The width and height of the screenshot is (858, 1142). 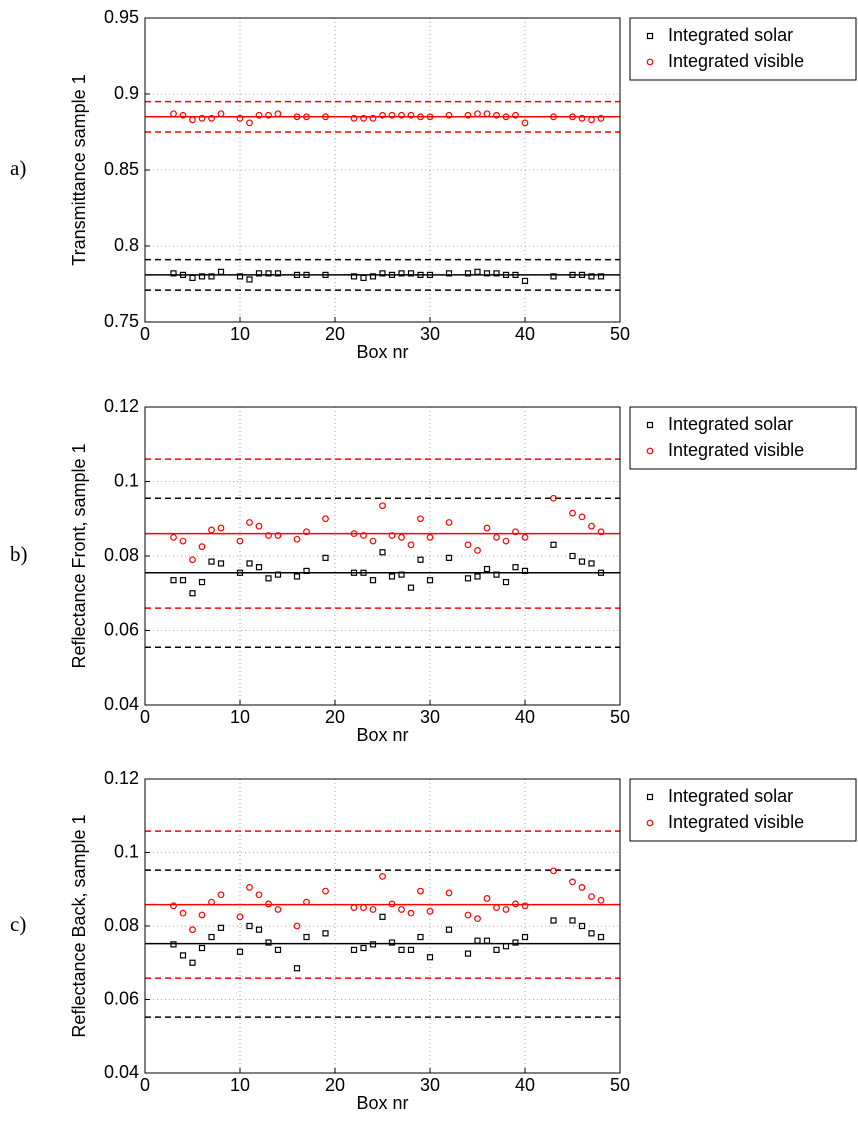 I want to click on y-tick-label: 0.12, so click(x=121, y=406).